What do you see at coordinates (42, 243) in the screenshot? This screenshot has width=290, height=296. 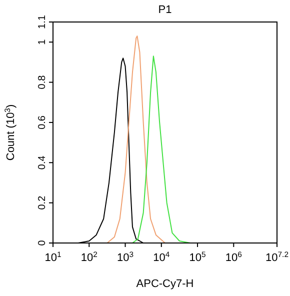 I see `y-tick-label: 0` at bounding box center [42, 243].